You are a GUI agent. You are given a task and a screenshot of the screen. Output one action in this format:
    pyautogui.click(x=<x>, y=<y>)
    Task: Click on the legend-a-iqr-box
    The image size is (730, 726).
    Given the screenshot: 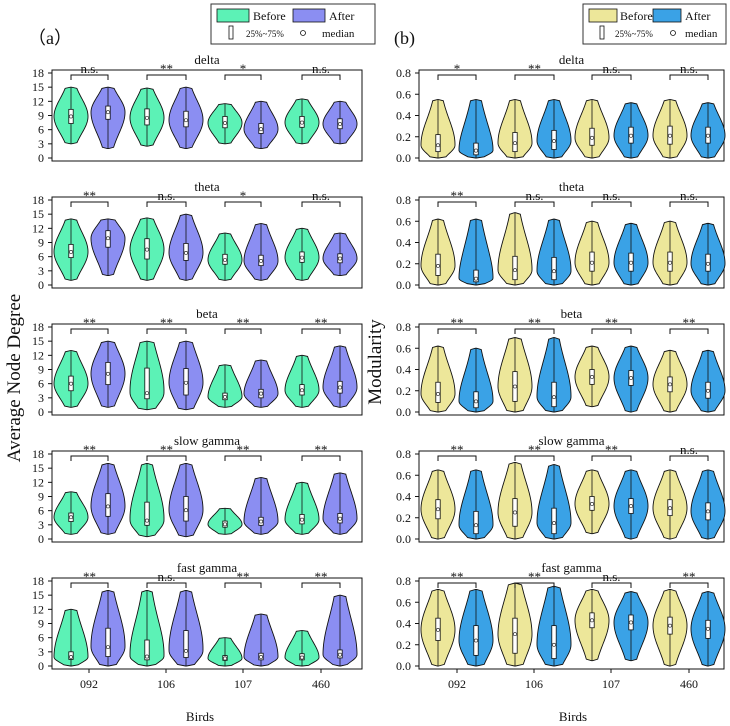 What is the action you would take?
    pyautogui.click(x=231, y=32)
    